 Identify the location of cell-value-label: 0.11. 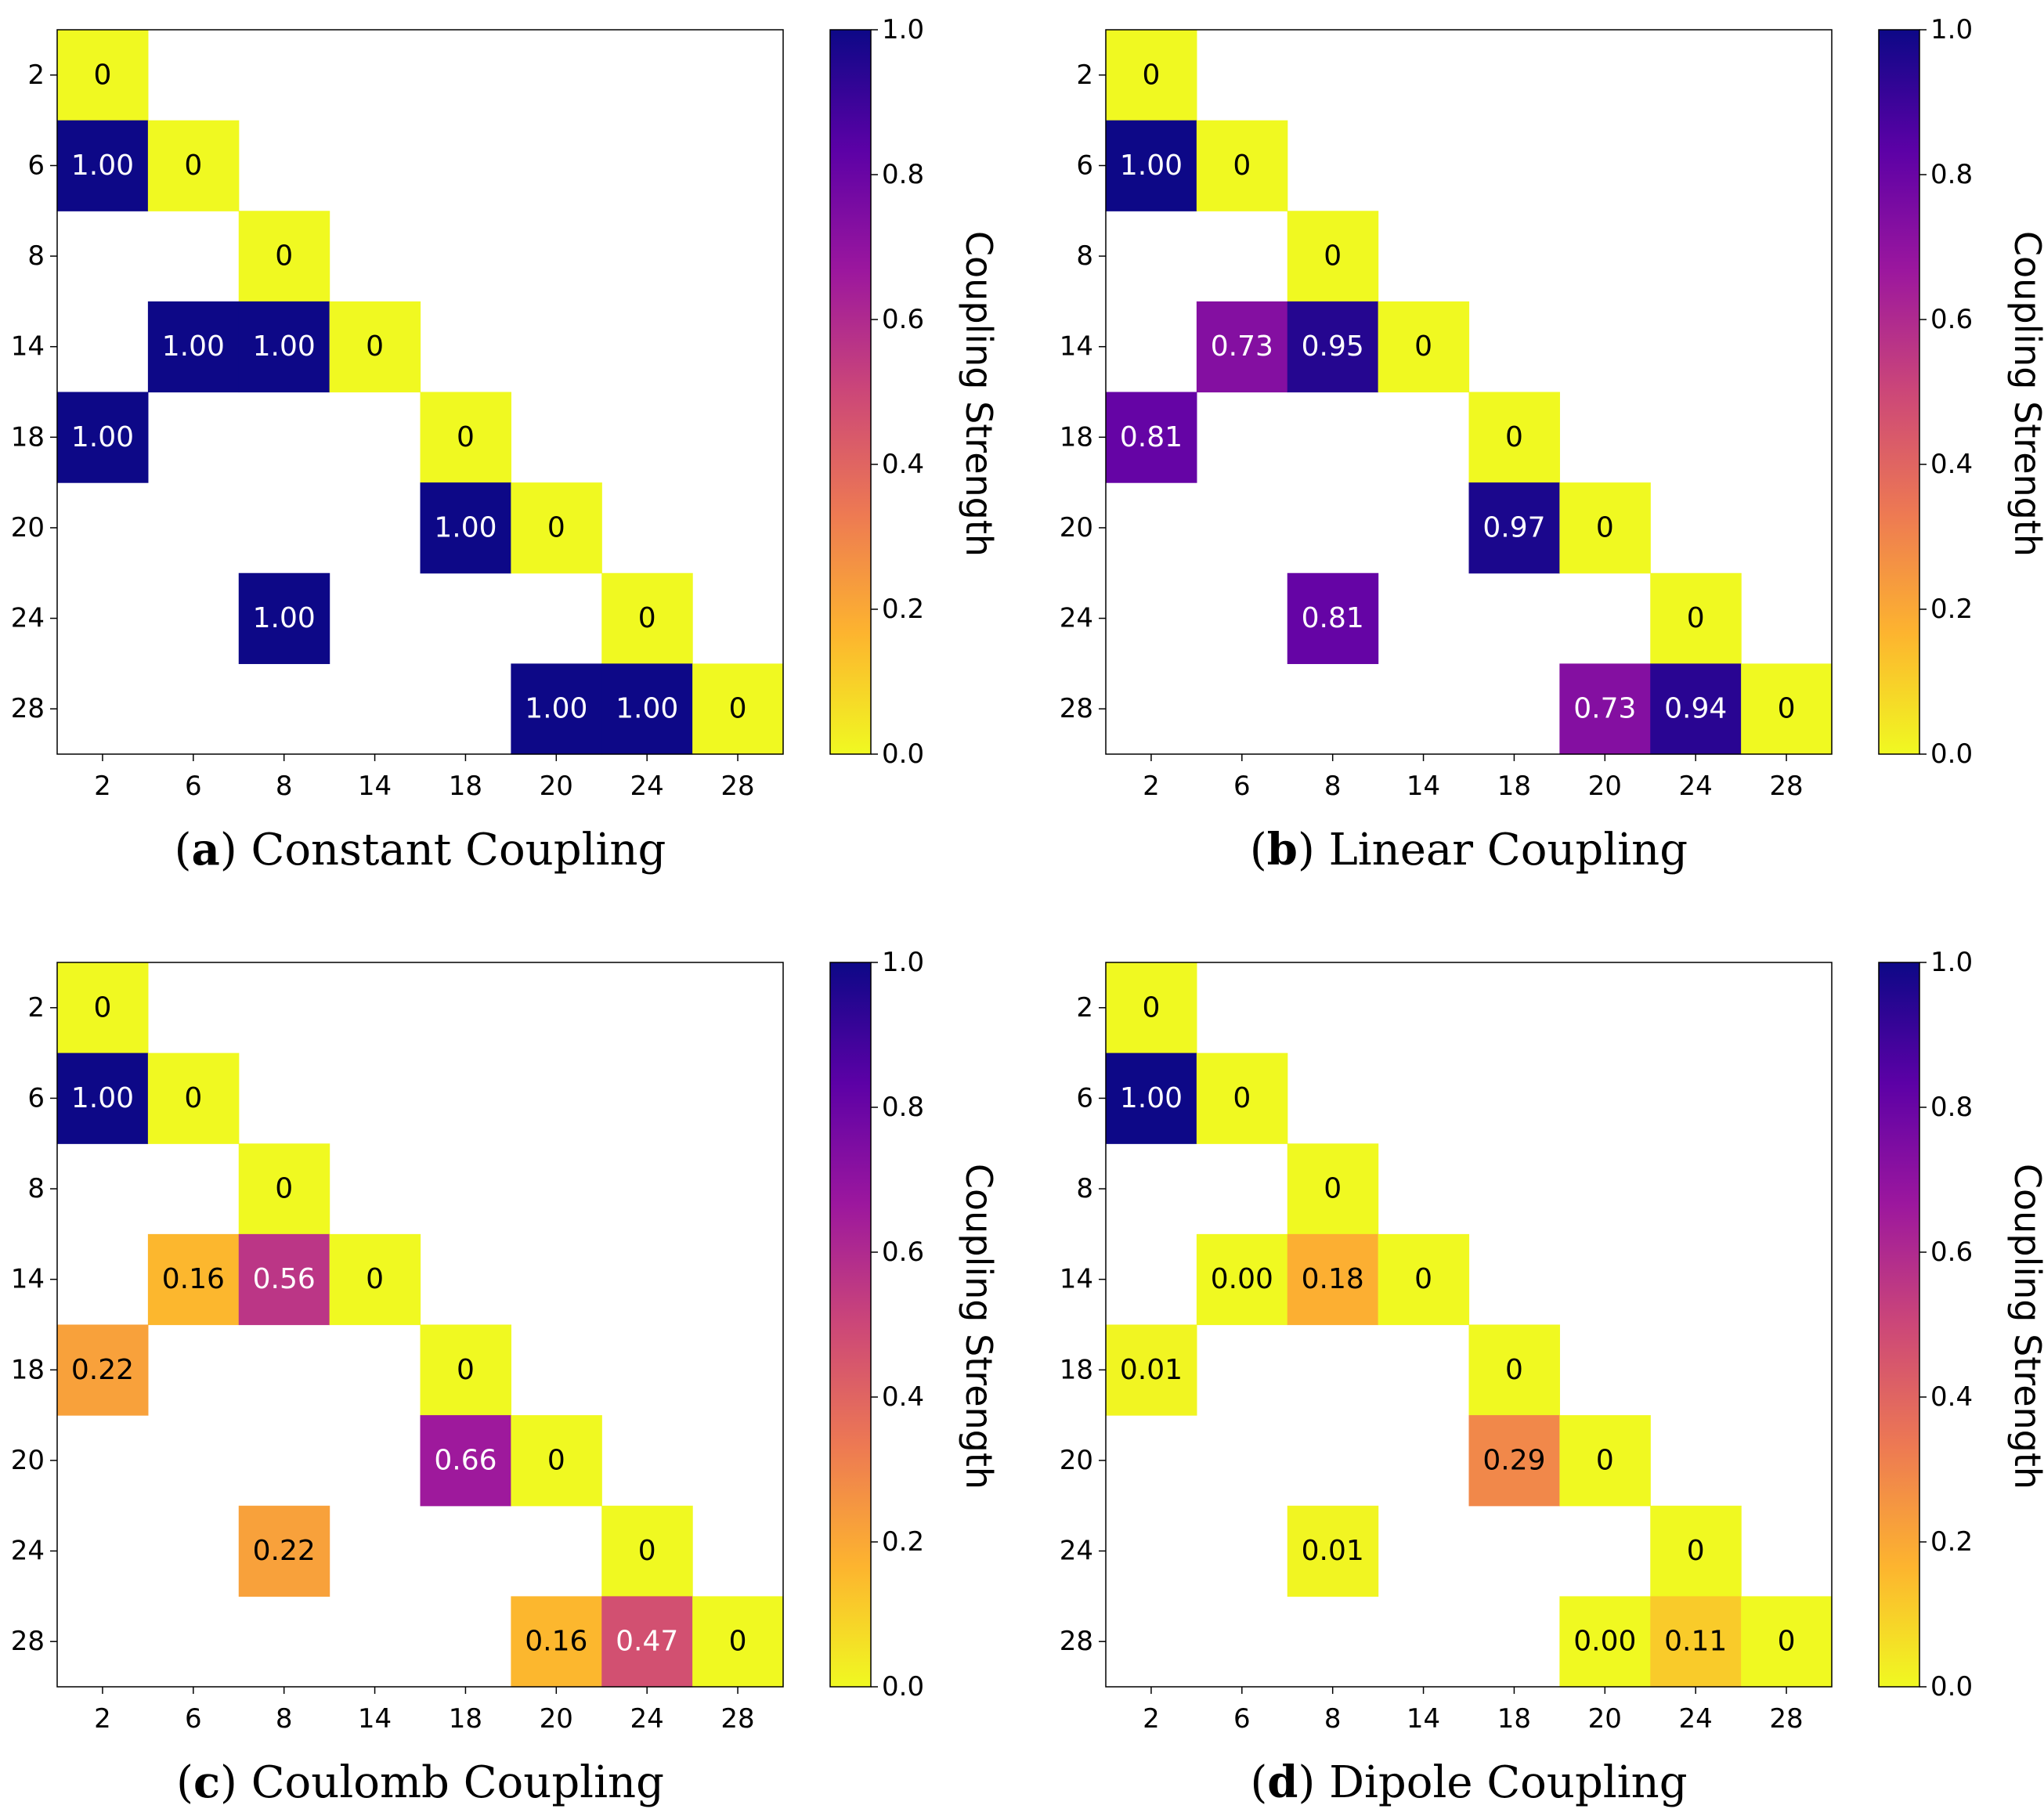
(1695, 1642).